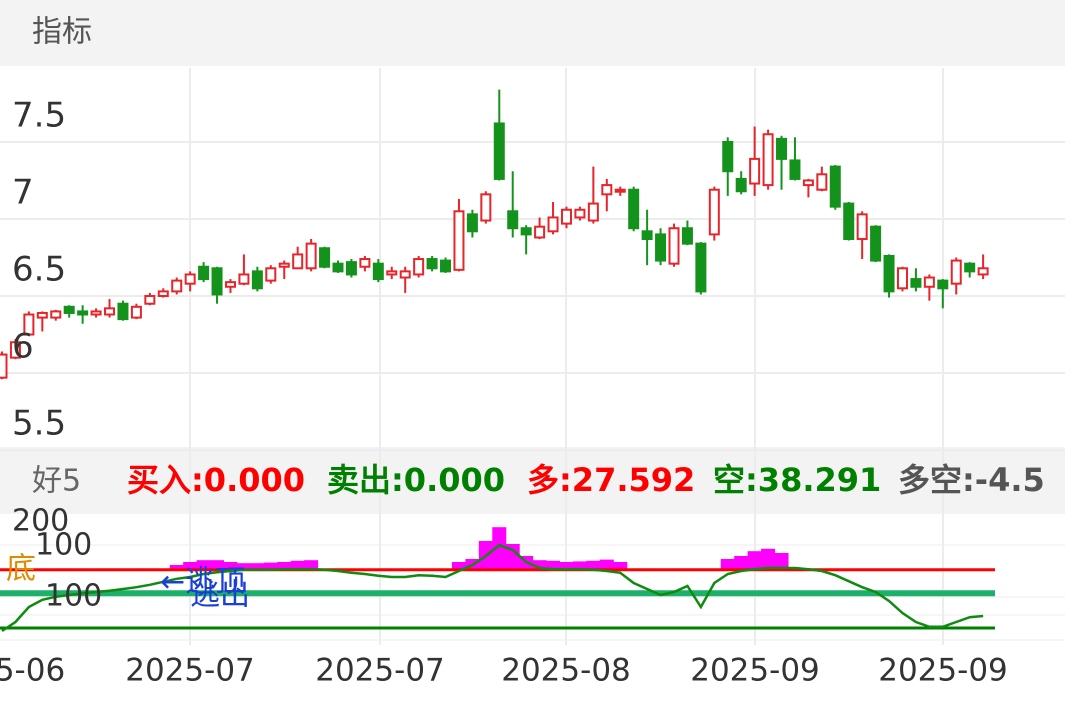 This screenshot has height=708, width=1065. What do you see at coordinates (62, 32) in the screenshot?
I see `header-title: 指标` at bounding box center [62, 32].